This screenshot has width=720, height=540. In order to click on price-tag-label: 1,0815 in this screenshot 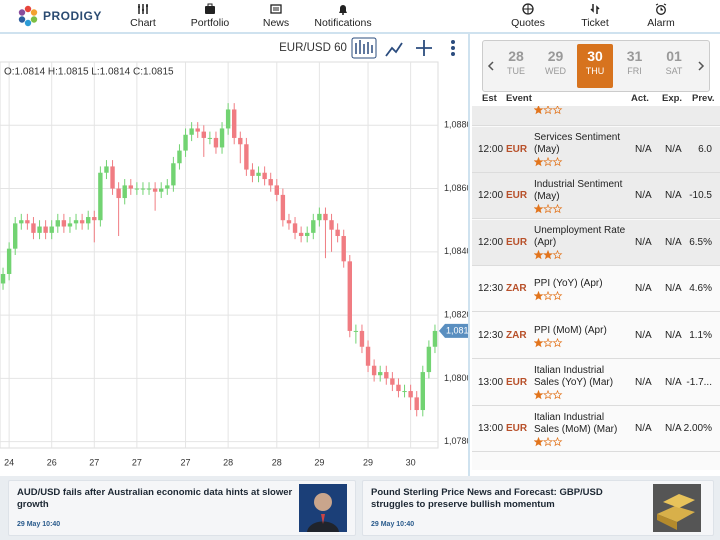, I will do `click(457, 330)`.